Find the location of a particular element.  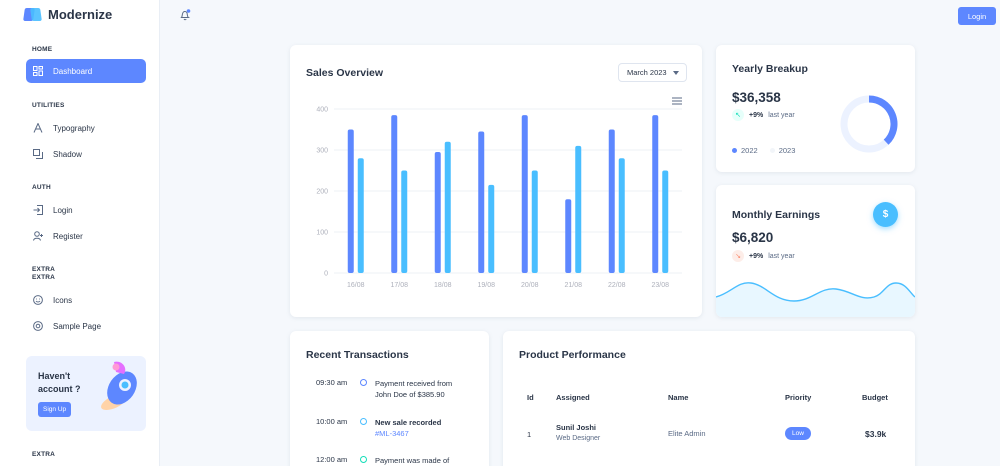

column-header-id: Id is located at coordinates (530, 397).